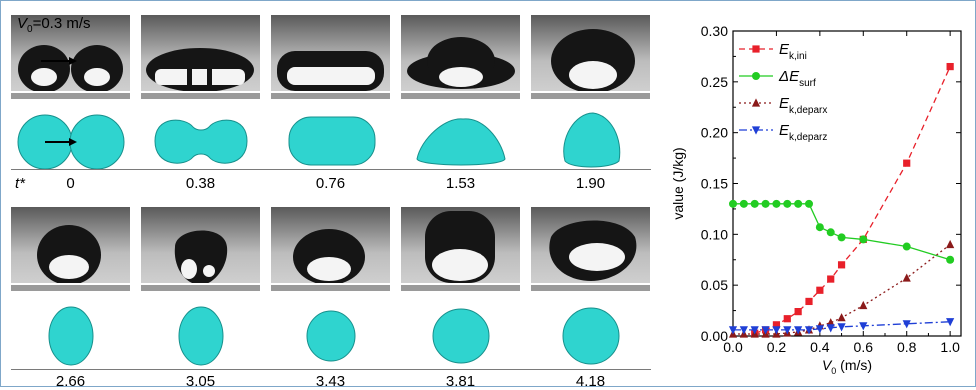 This screenshot has height=390, width=976. I want to click on x-tick-label: 1.0, so click(950, 347).